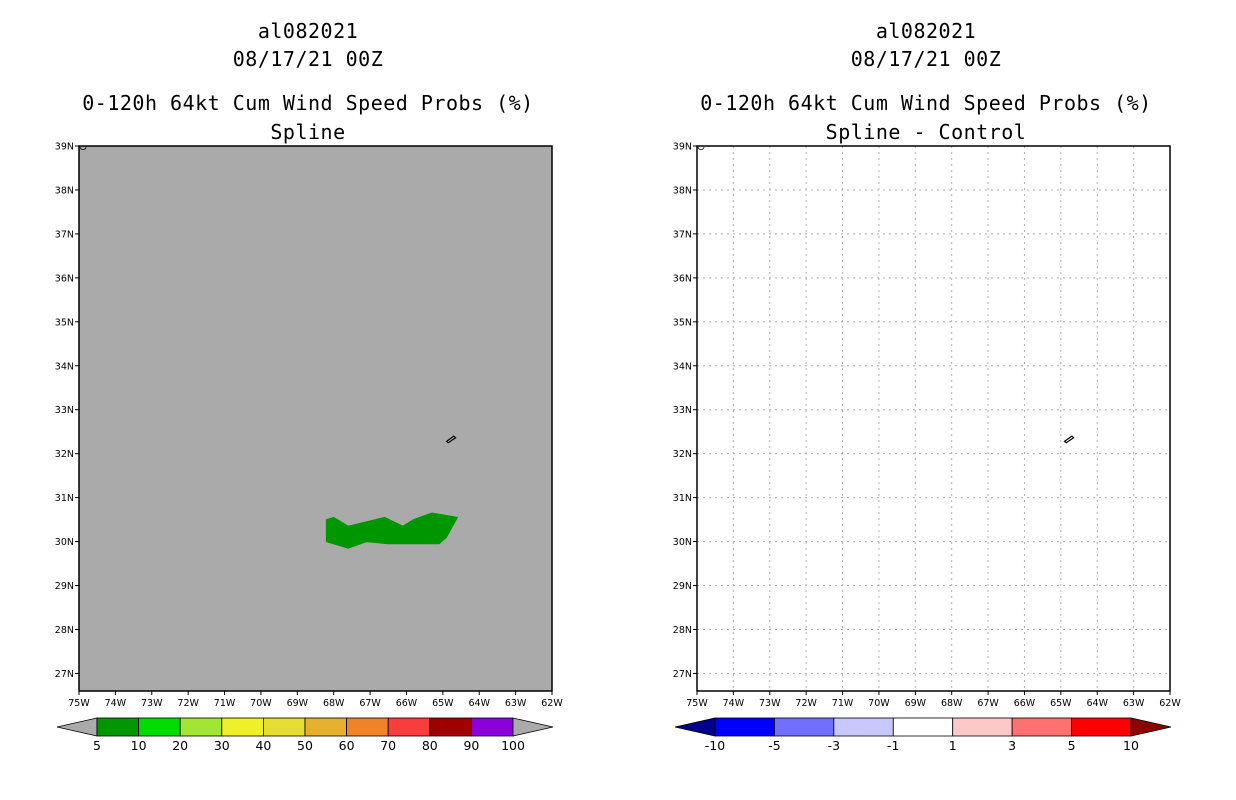 The width and height of the screenshot is (1236, 800). I want to click on right-colorbar-label: 1, so click(953, 745).